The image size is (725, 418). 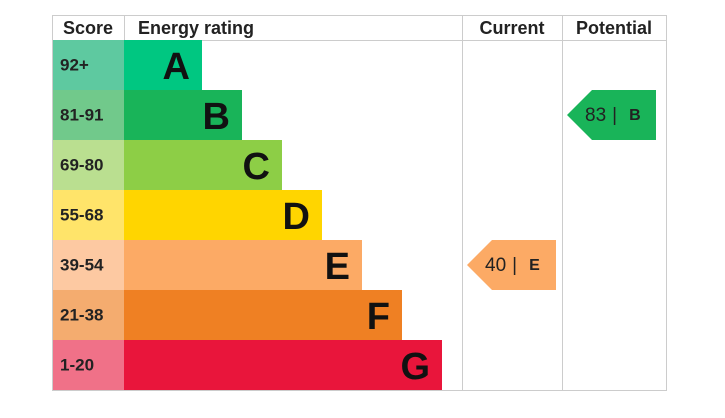 I want to click on rating-letter: C, so click(x=256, y=167).